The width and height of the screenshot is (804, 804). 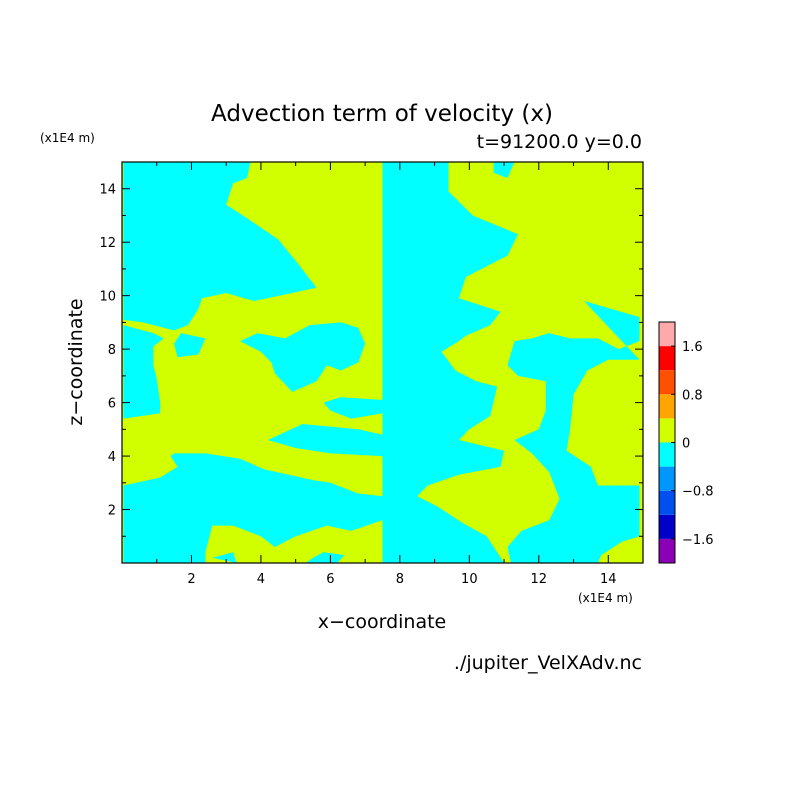 What do you see at coordinates (112, 350) in the screenshot?
I see `y-tick-label: 8` at bounding box center [112, 350].